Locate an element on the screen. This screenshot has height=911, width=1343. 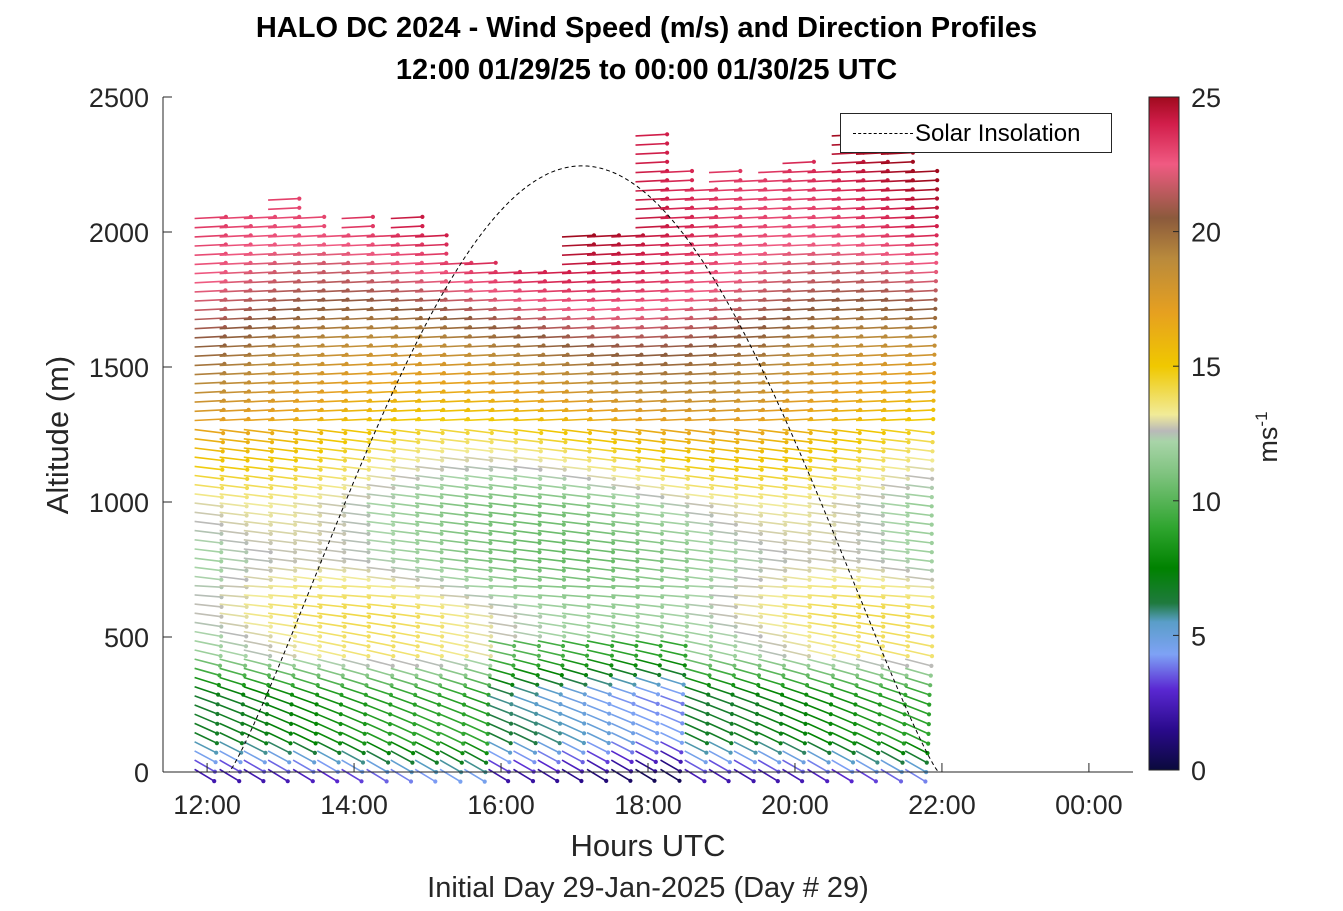
colorbar-label: ms-1 is located at coordinates (1267, 437).